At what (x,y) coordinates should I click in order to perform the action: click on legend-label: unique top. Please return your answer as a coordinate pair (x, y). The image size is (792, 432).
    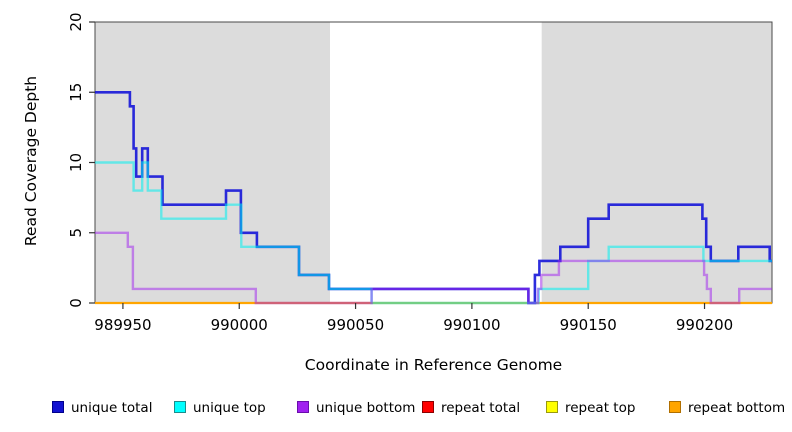
    Looking at the image, I should click on (229, 408).